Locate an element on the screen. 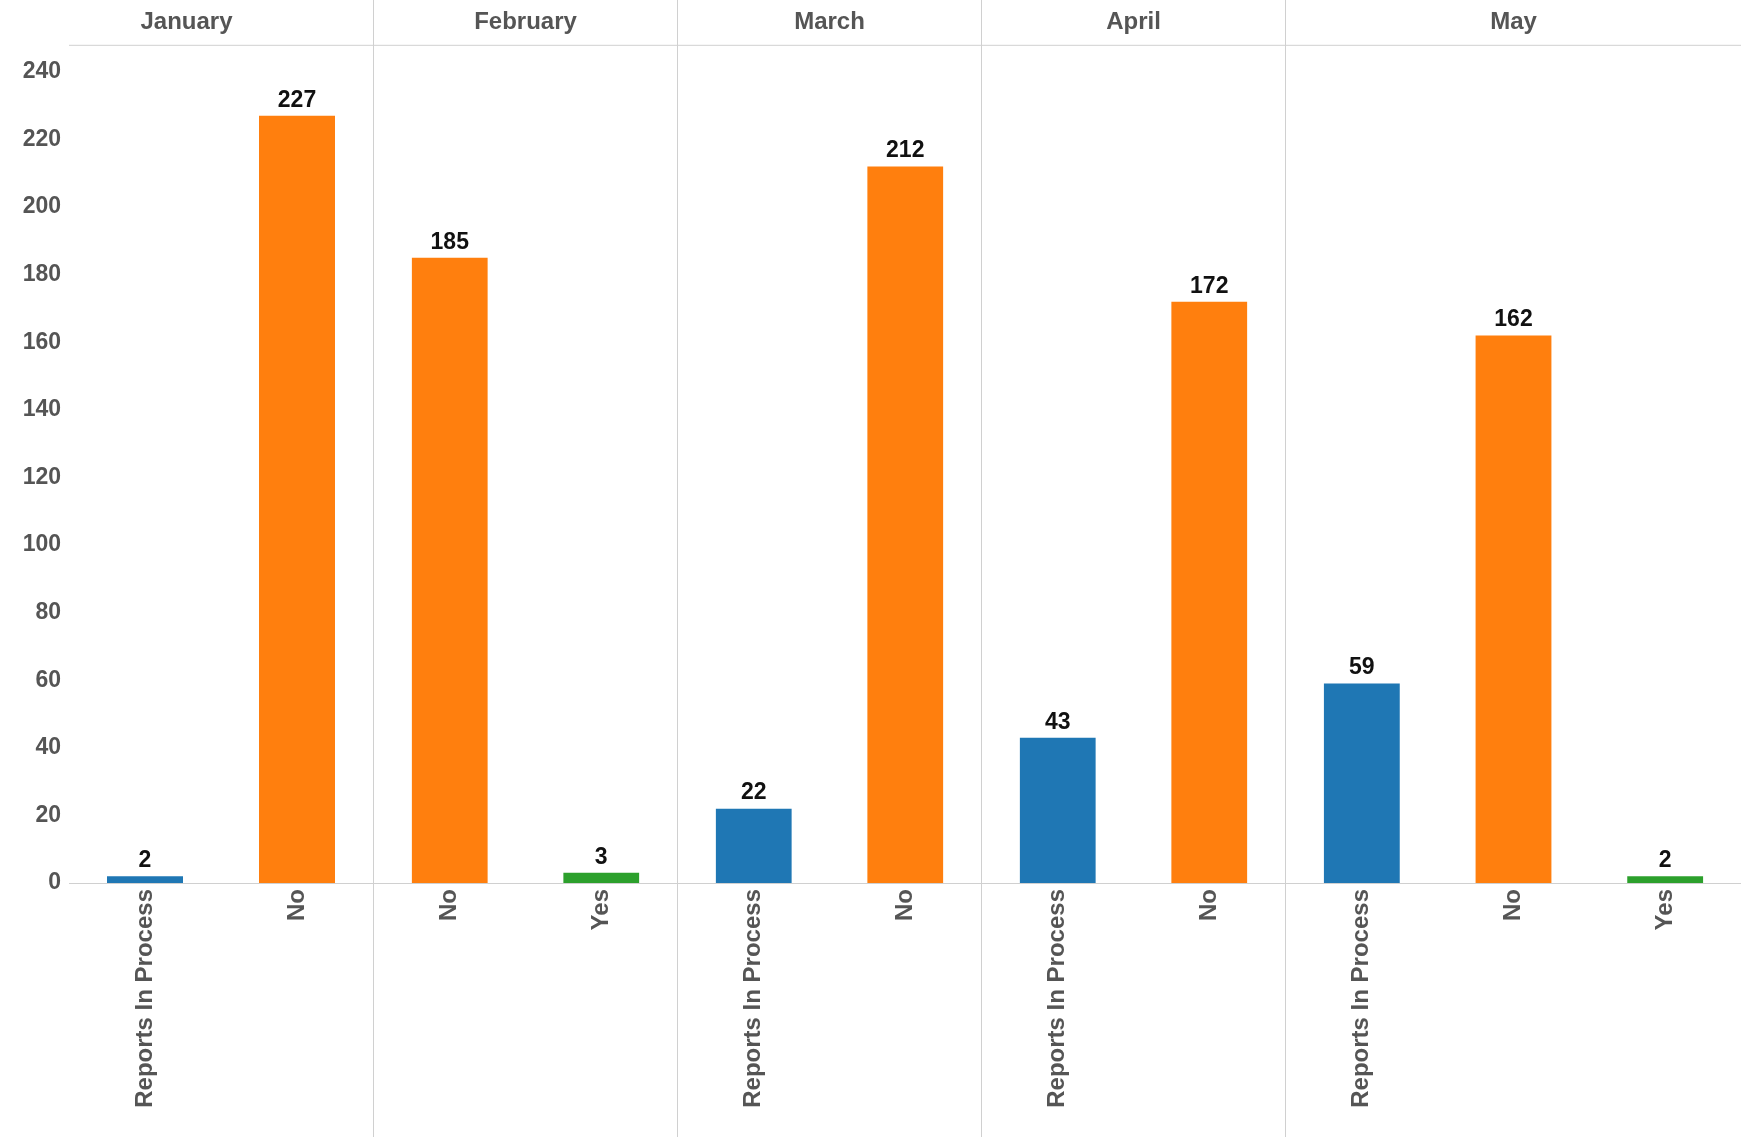  chart-title: February is located at coordinates (526, 21).